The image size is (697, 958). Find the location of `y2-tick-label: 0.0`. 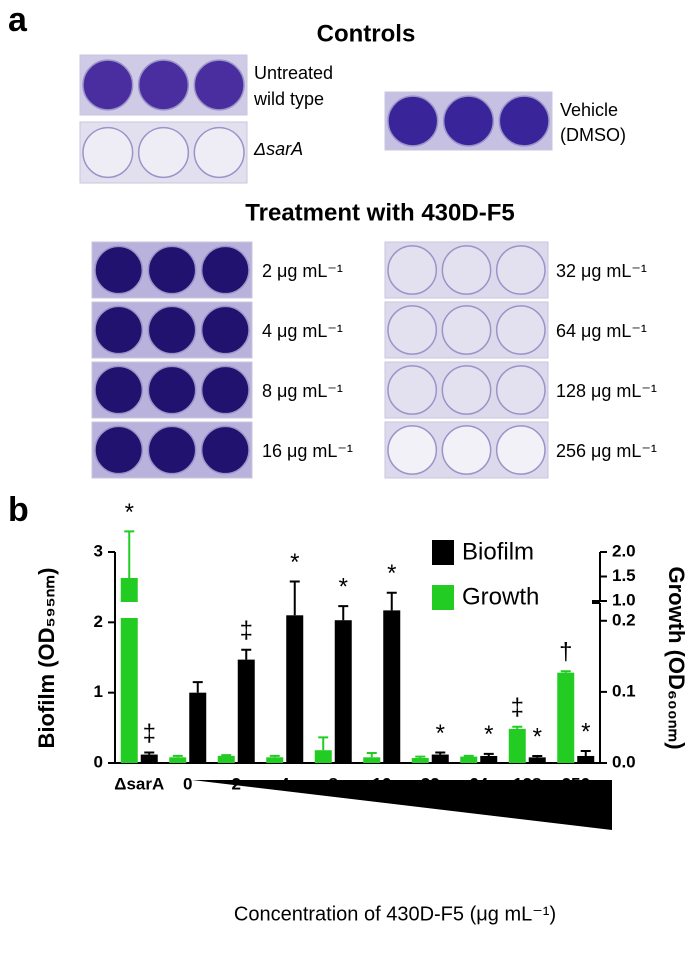

y2-tick-label: 0.0 is located at coordinates (624, 761).